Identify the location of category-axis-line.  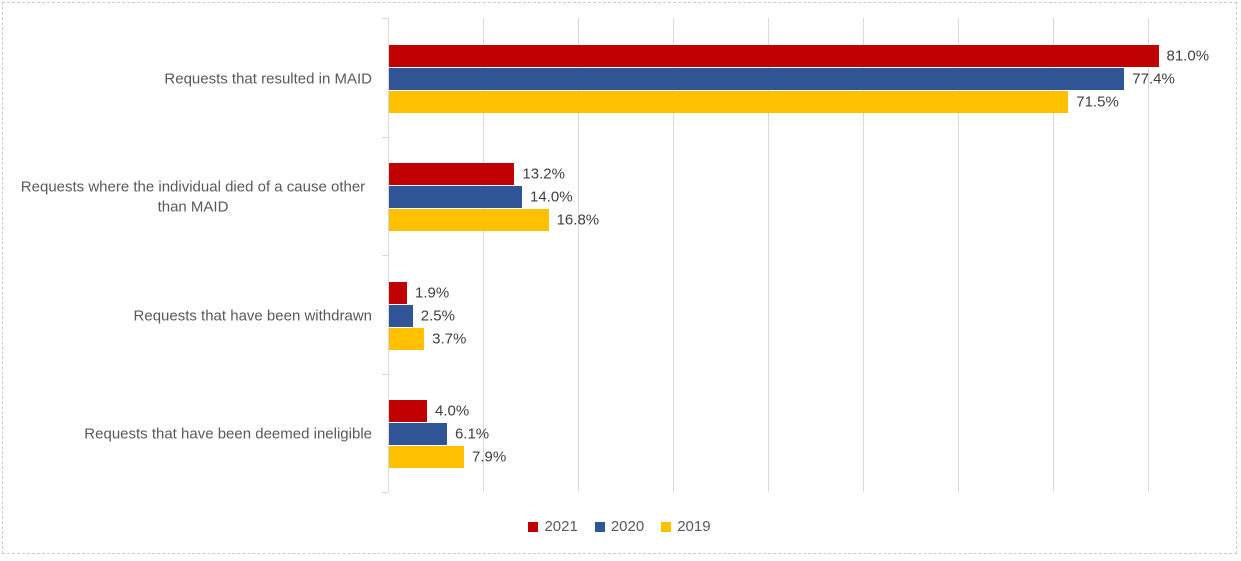
(388, 255).